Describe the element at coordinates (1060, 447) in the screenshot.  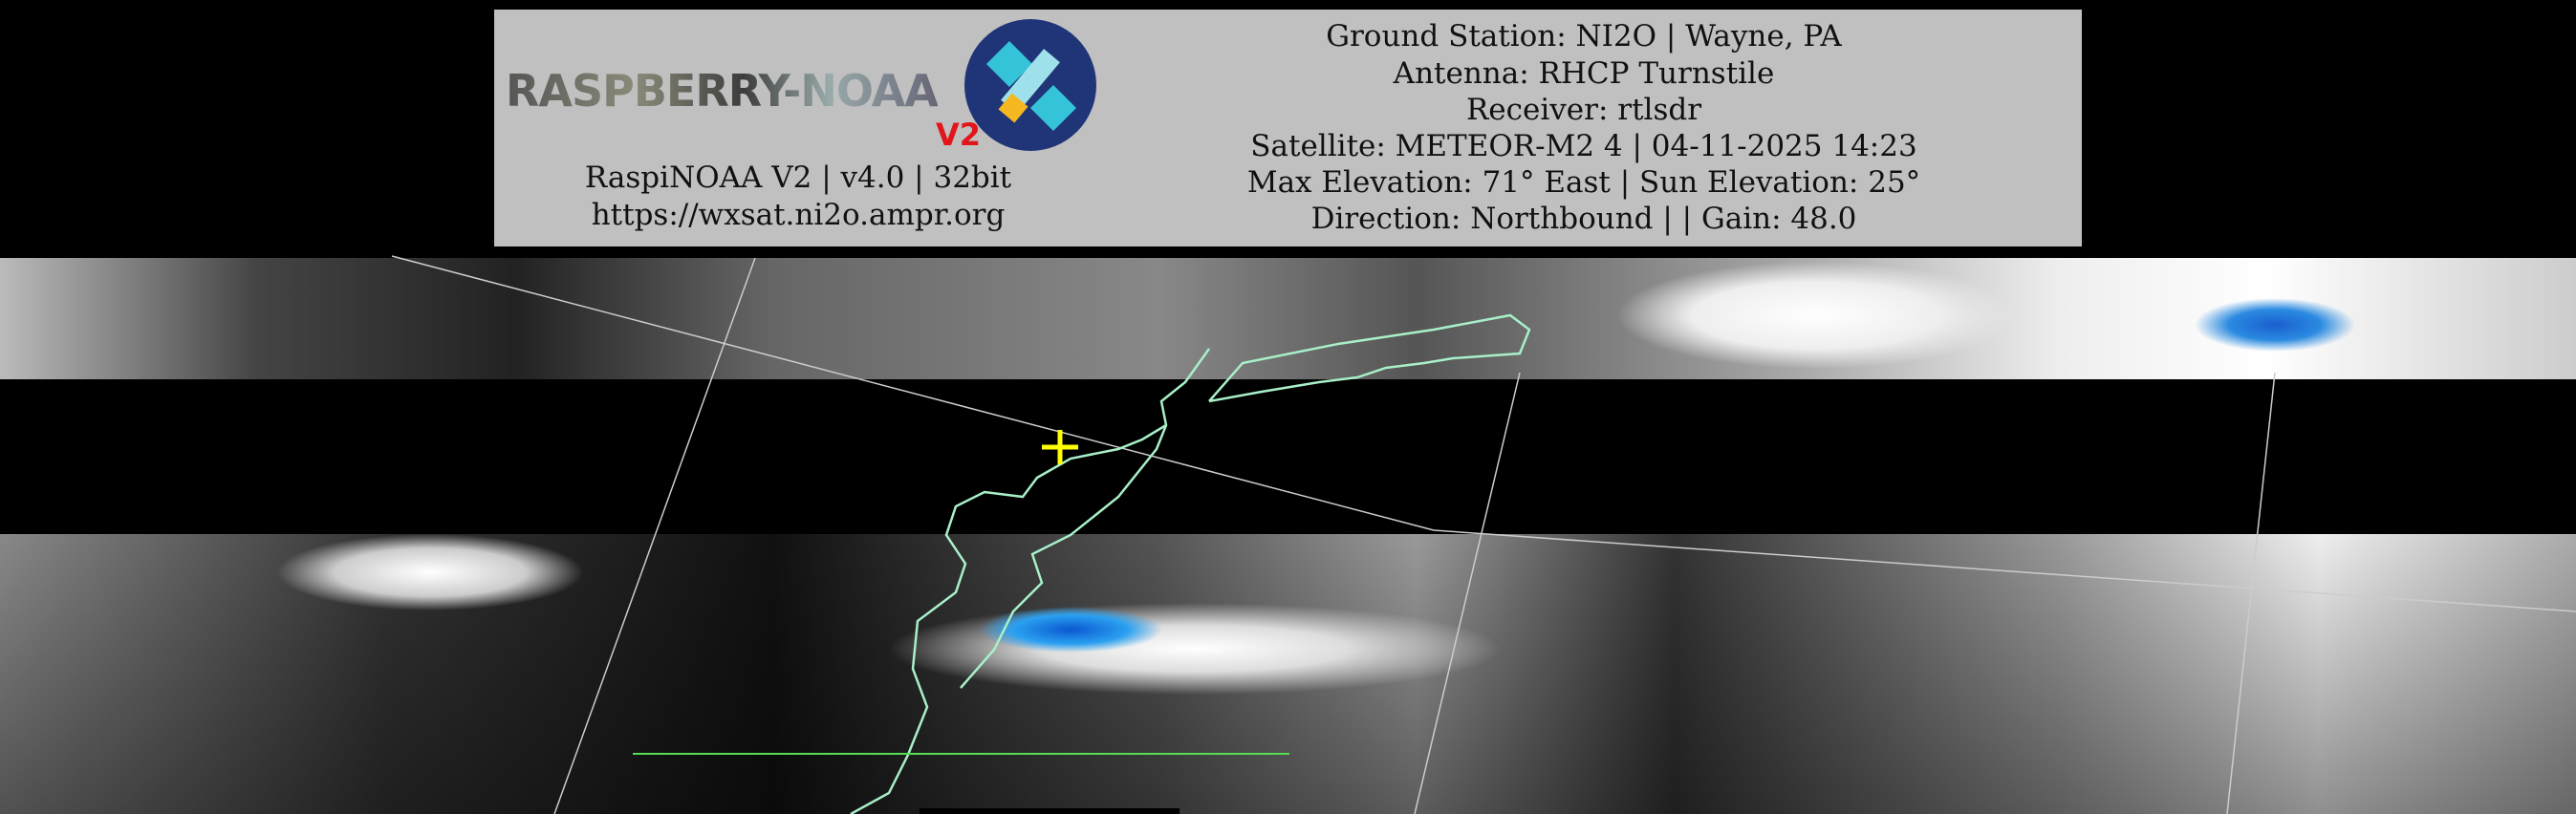
I see `ground-station-marker` at that location.